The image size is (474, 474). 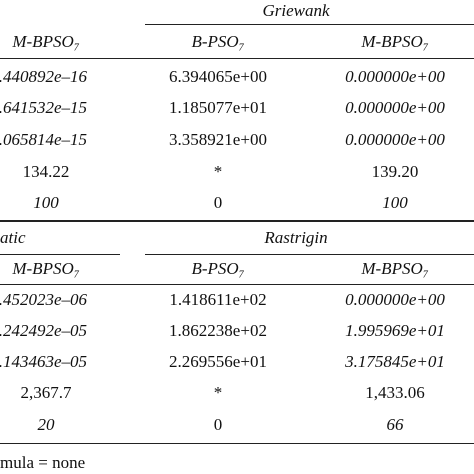 What do you see at coordinates (43, 107) in the screenshot?
I see `table-cell: .641532e–15` at bounding box center [43, 107].